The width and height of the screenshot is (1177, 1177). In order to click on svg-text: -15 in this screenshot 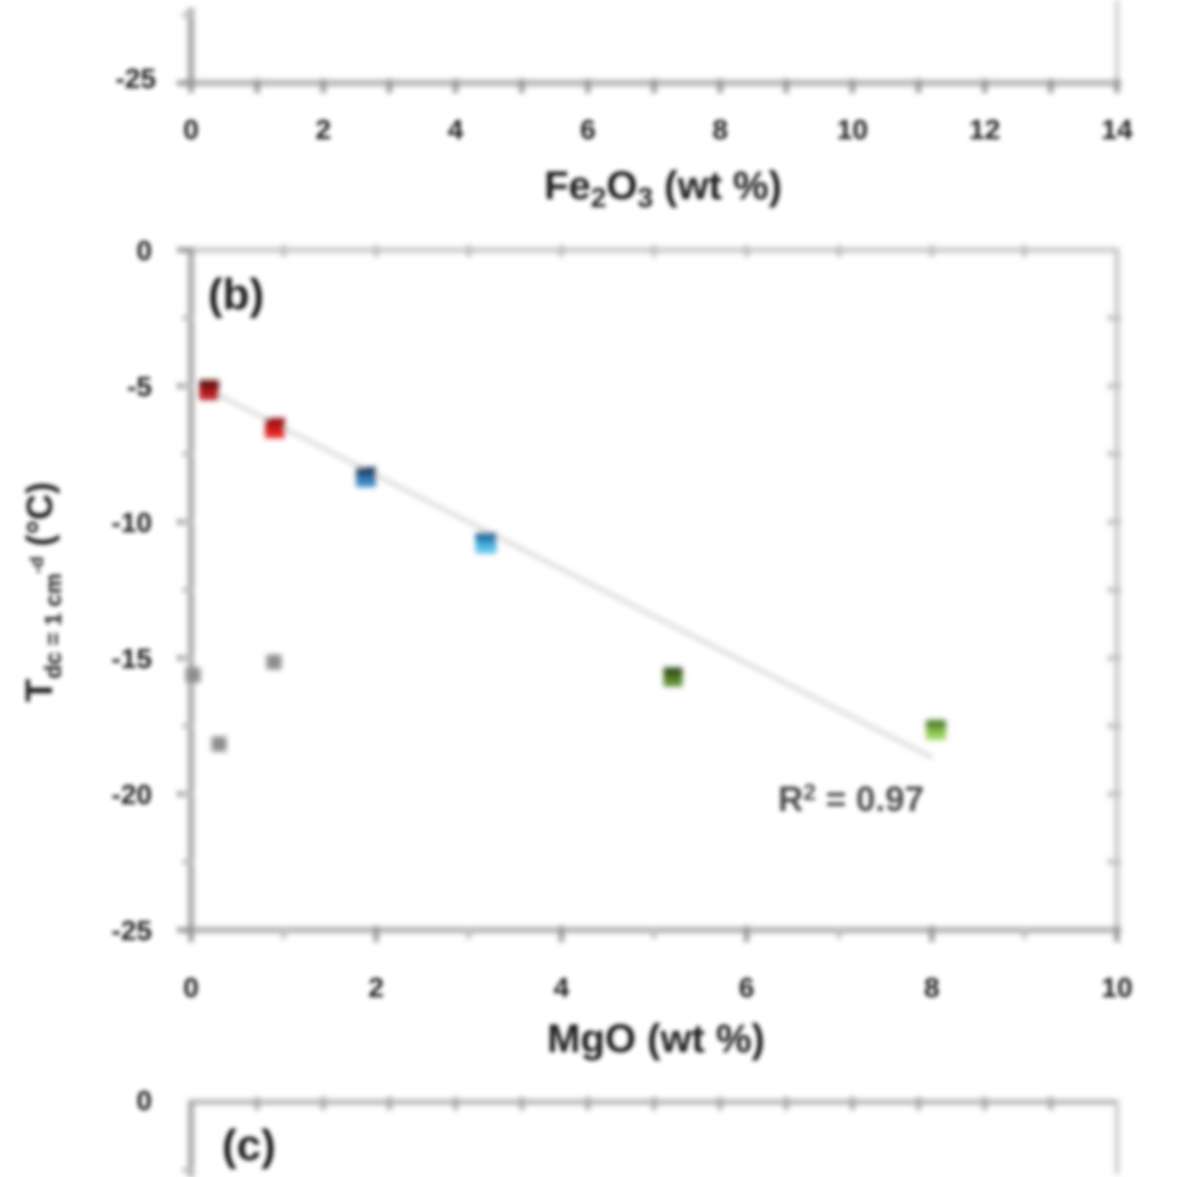, I will do `click(132, 658)`.